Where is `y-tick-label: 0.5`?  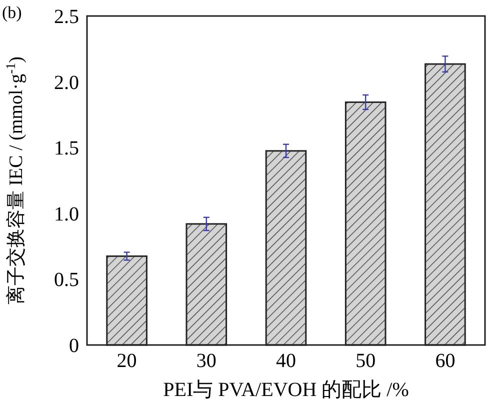 y-tick-label: 0.5 is located at coordinates (66, 280).